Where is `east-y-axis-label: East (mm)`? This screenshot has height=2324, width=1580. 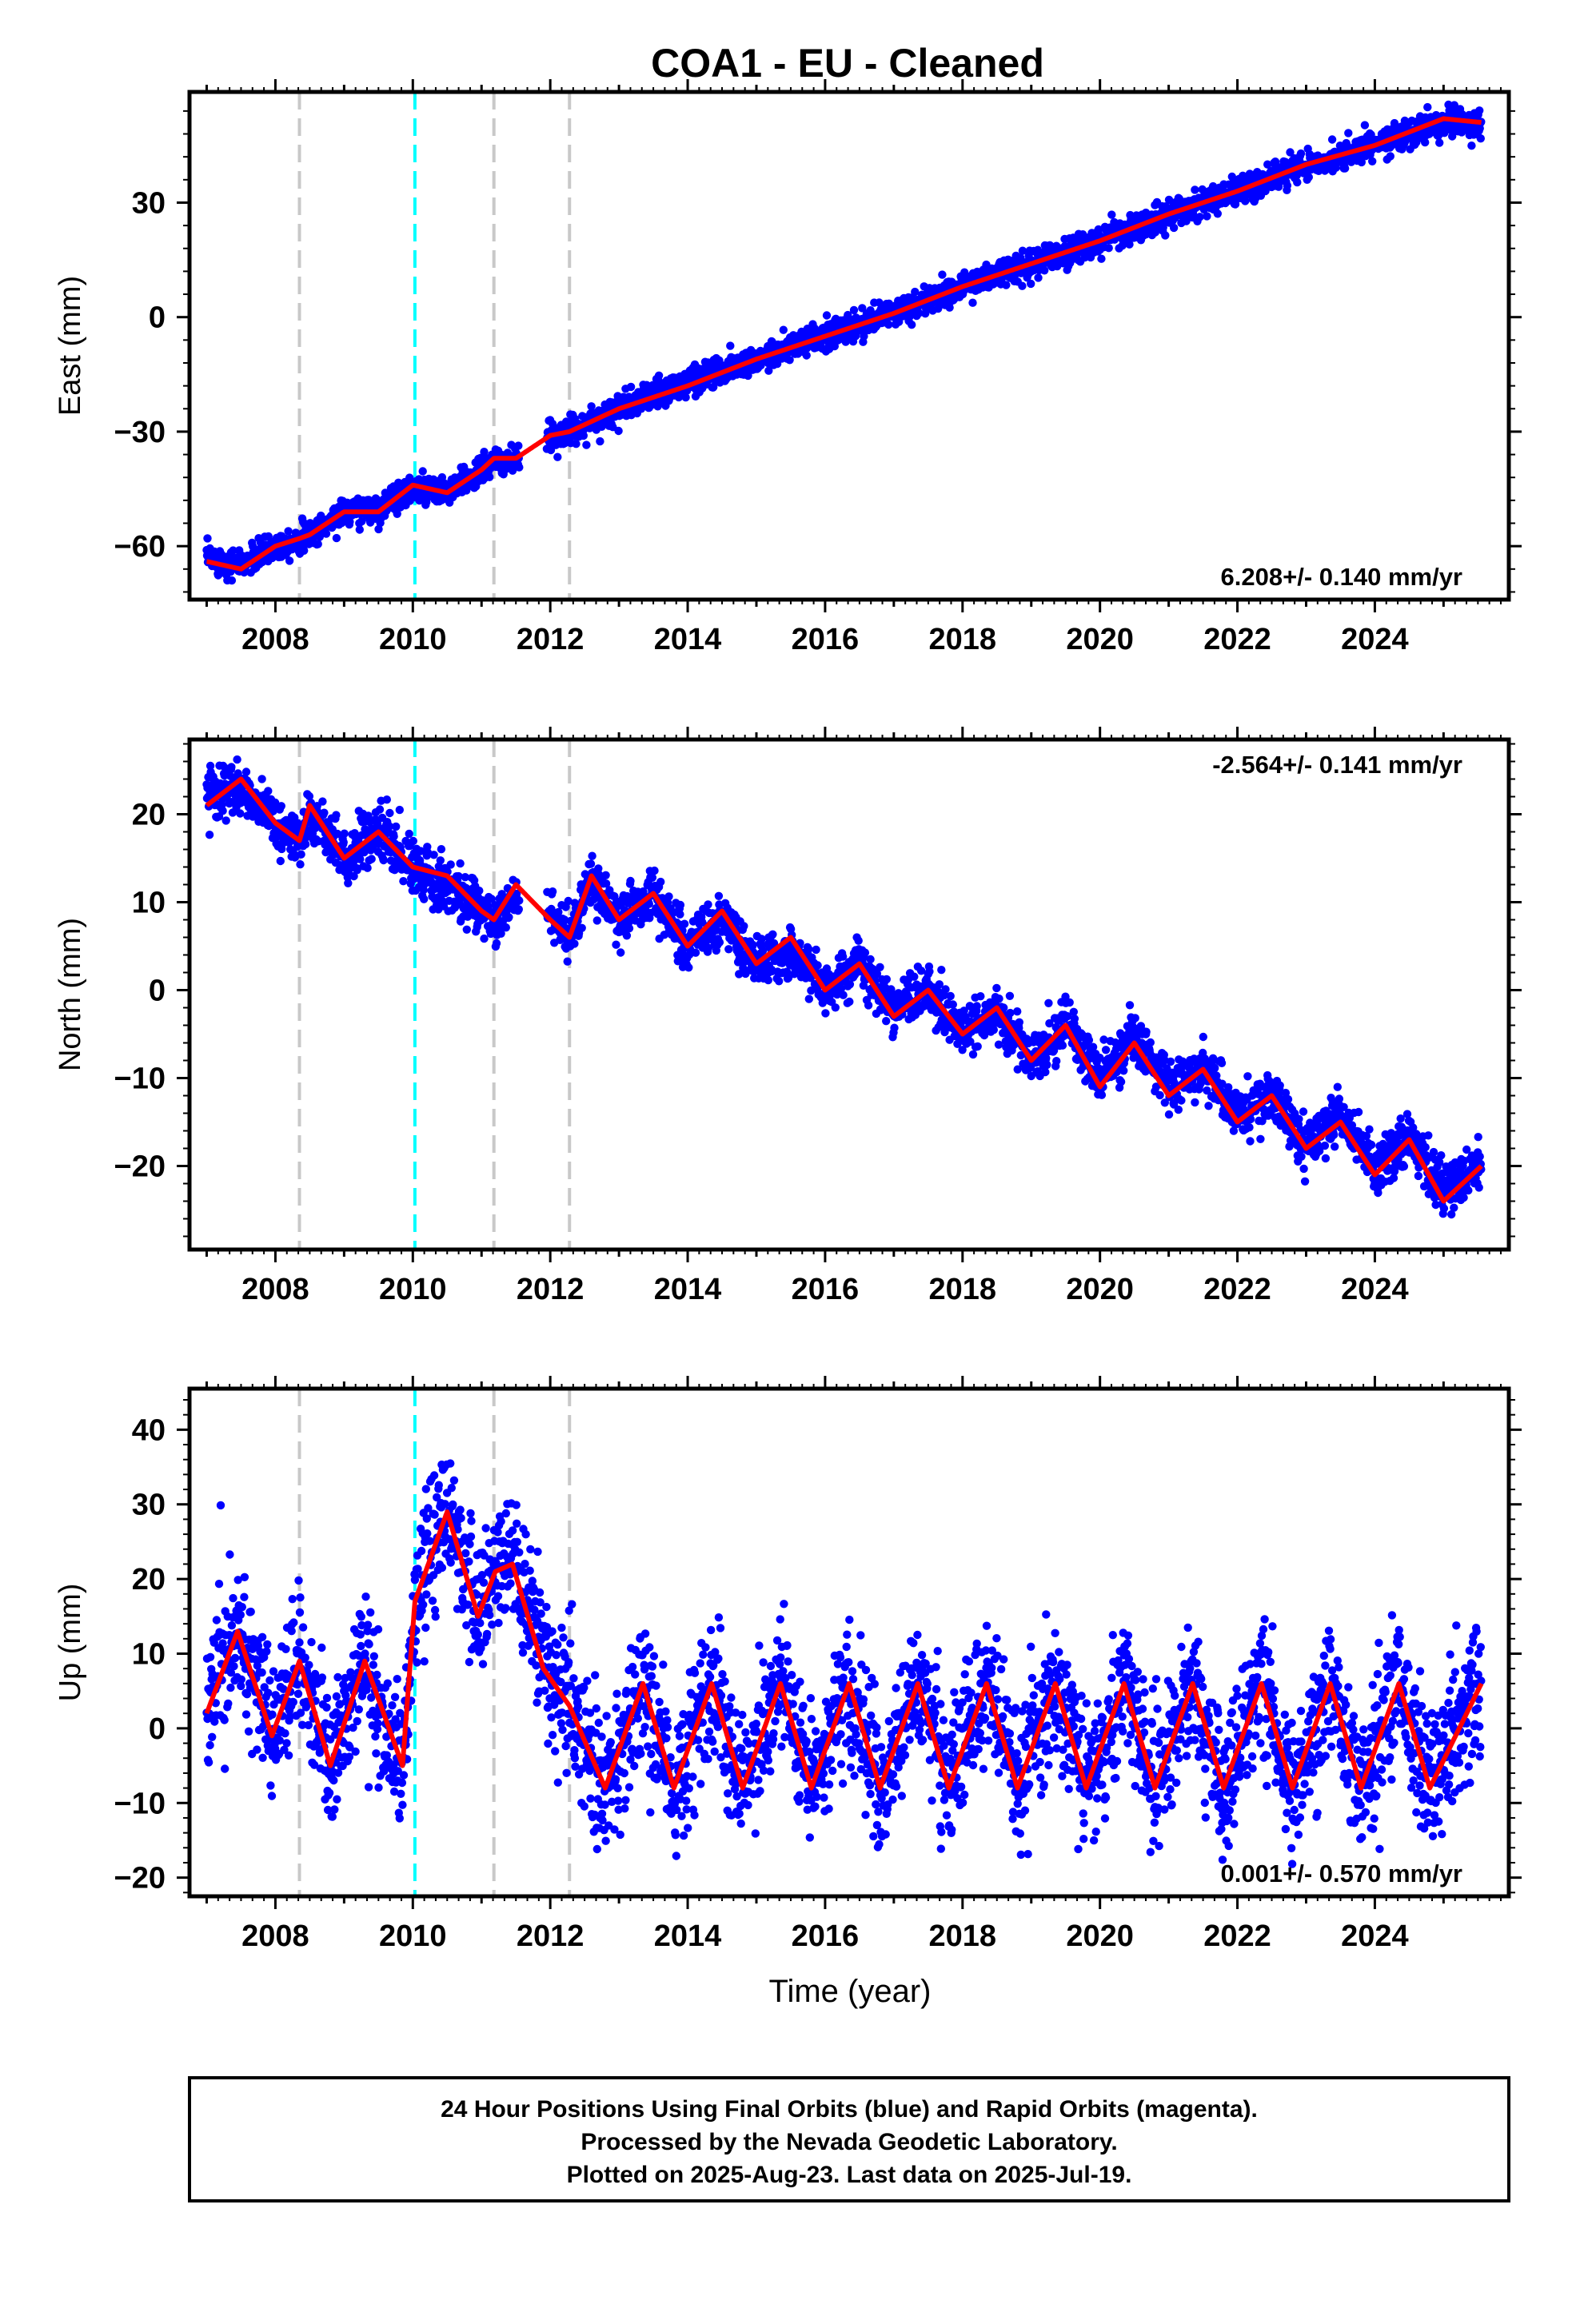 east-y-axis-label: East (mm) is located at coordinates (70, 346).